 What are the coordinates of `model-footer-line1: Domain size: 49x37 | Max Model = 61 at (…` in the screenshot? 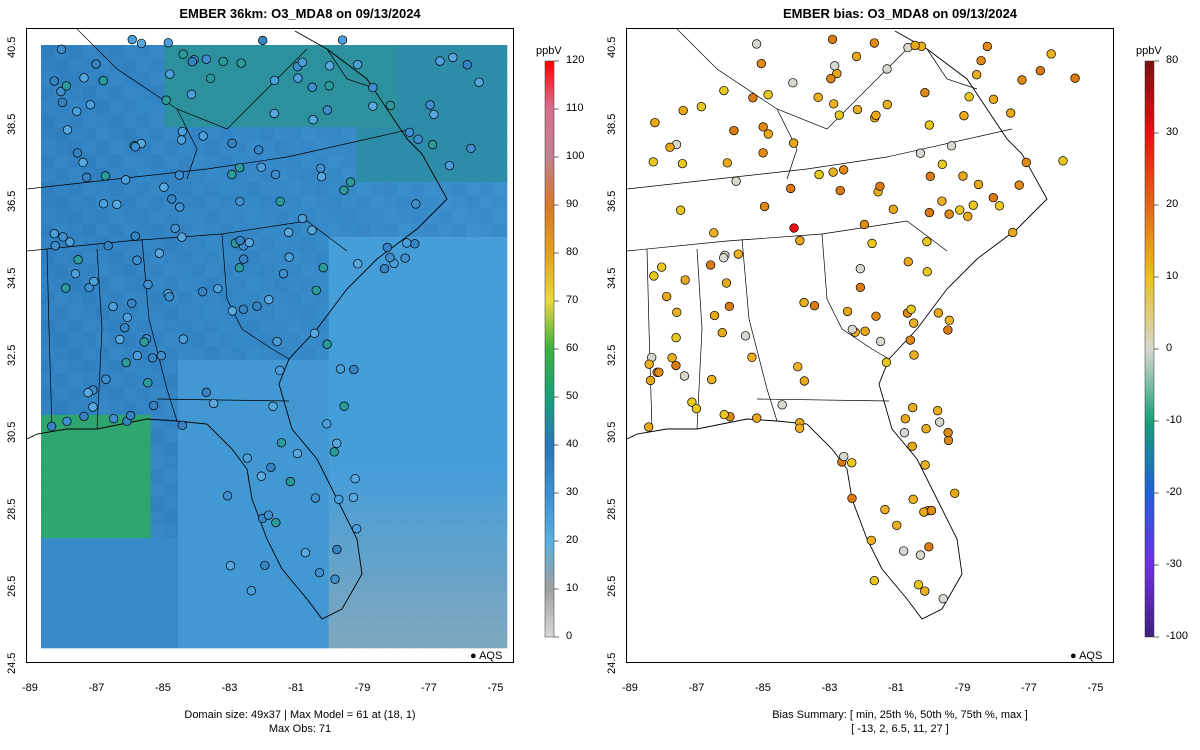 It's located at (300, 715).